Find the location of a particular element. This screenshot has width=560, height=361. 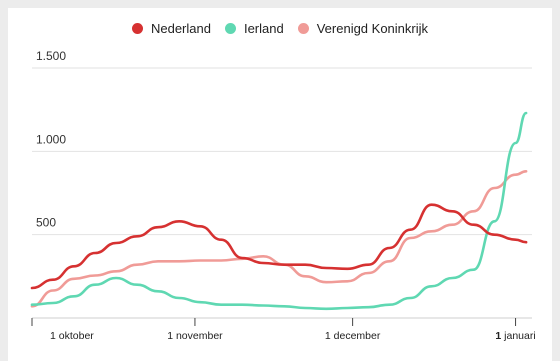

y-axis-ticks: 500 1.000 1.500 is located at coordinates (51, 139).